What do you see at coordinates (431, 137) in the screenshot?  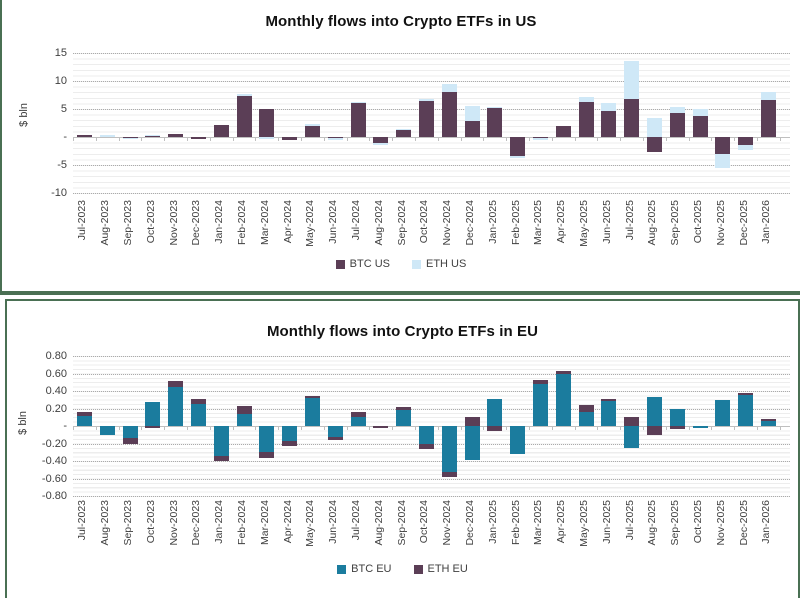 I see `zero-axis-line` at bounding box center [431, 137].